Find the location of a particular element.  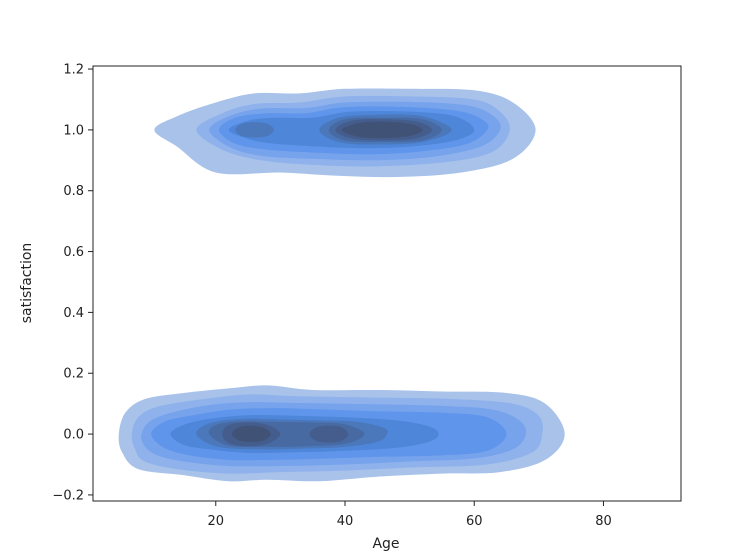

y-tick-label: 1.2 is located at coordinates (73, 70).